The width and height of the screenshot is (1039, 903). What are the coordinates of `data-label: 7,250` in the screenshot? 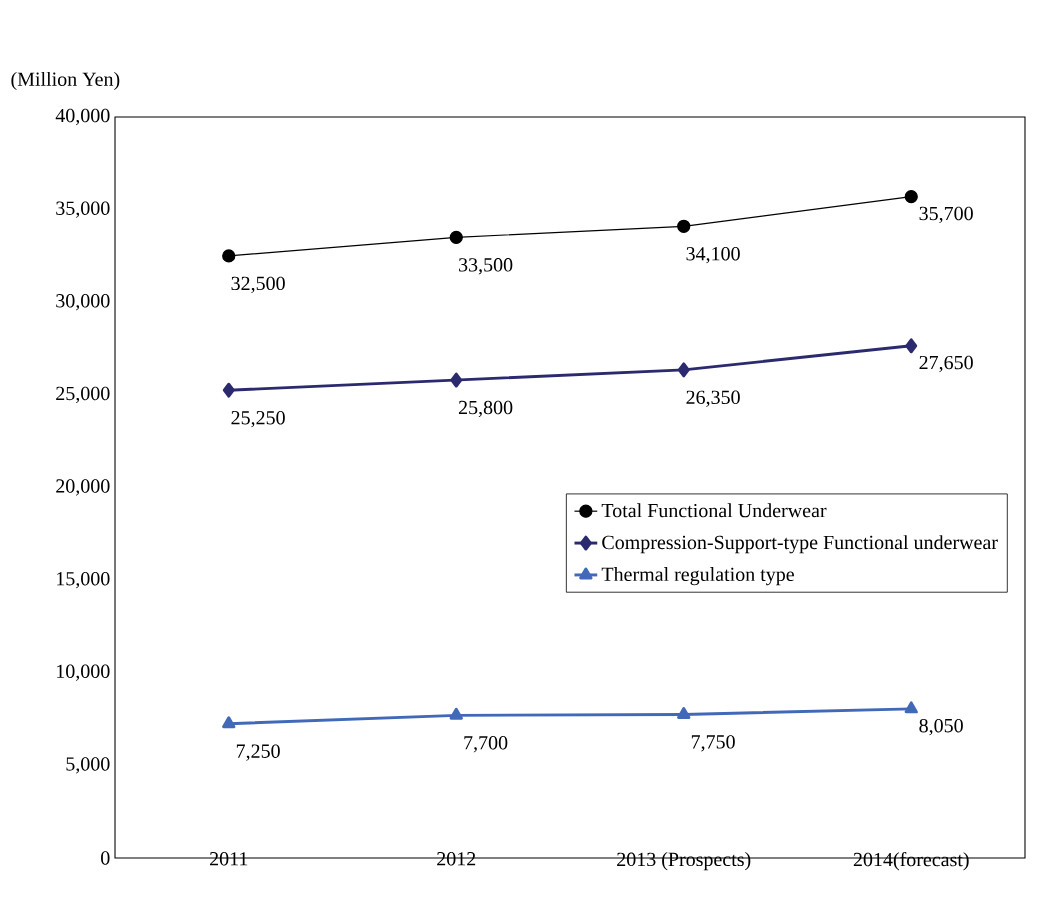 It's located at (258, 752).